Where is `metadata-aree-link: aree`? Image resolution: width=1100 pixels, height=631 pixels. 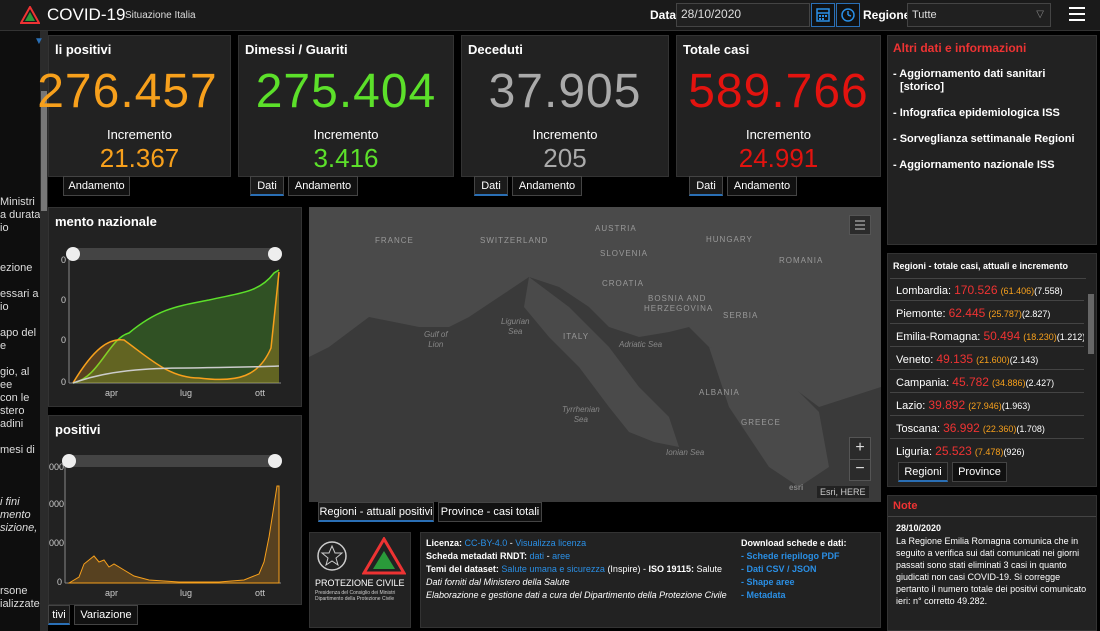
metadata-aree-link: aree is located at coordinates (561, 556).